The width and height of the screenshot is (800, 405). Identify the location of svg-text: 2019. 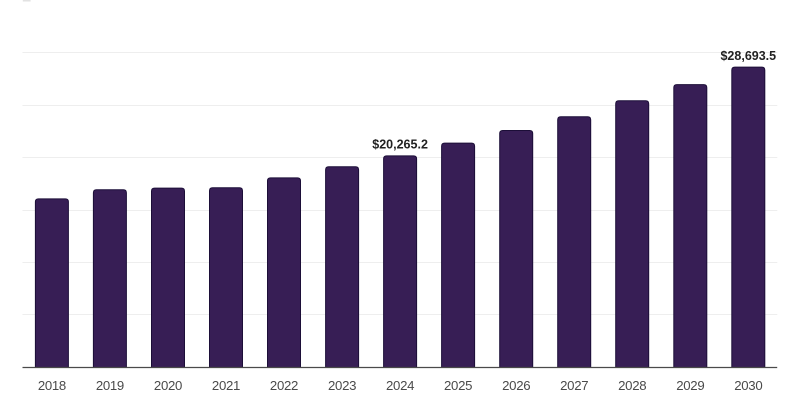
(110, 385).